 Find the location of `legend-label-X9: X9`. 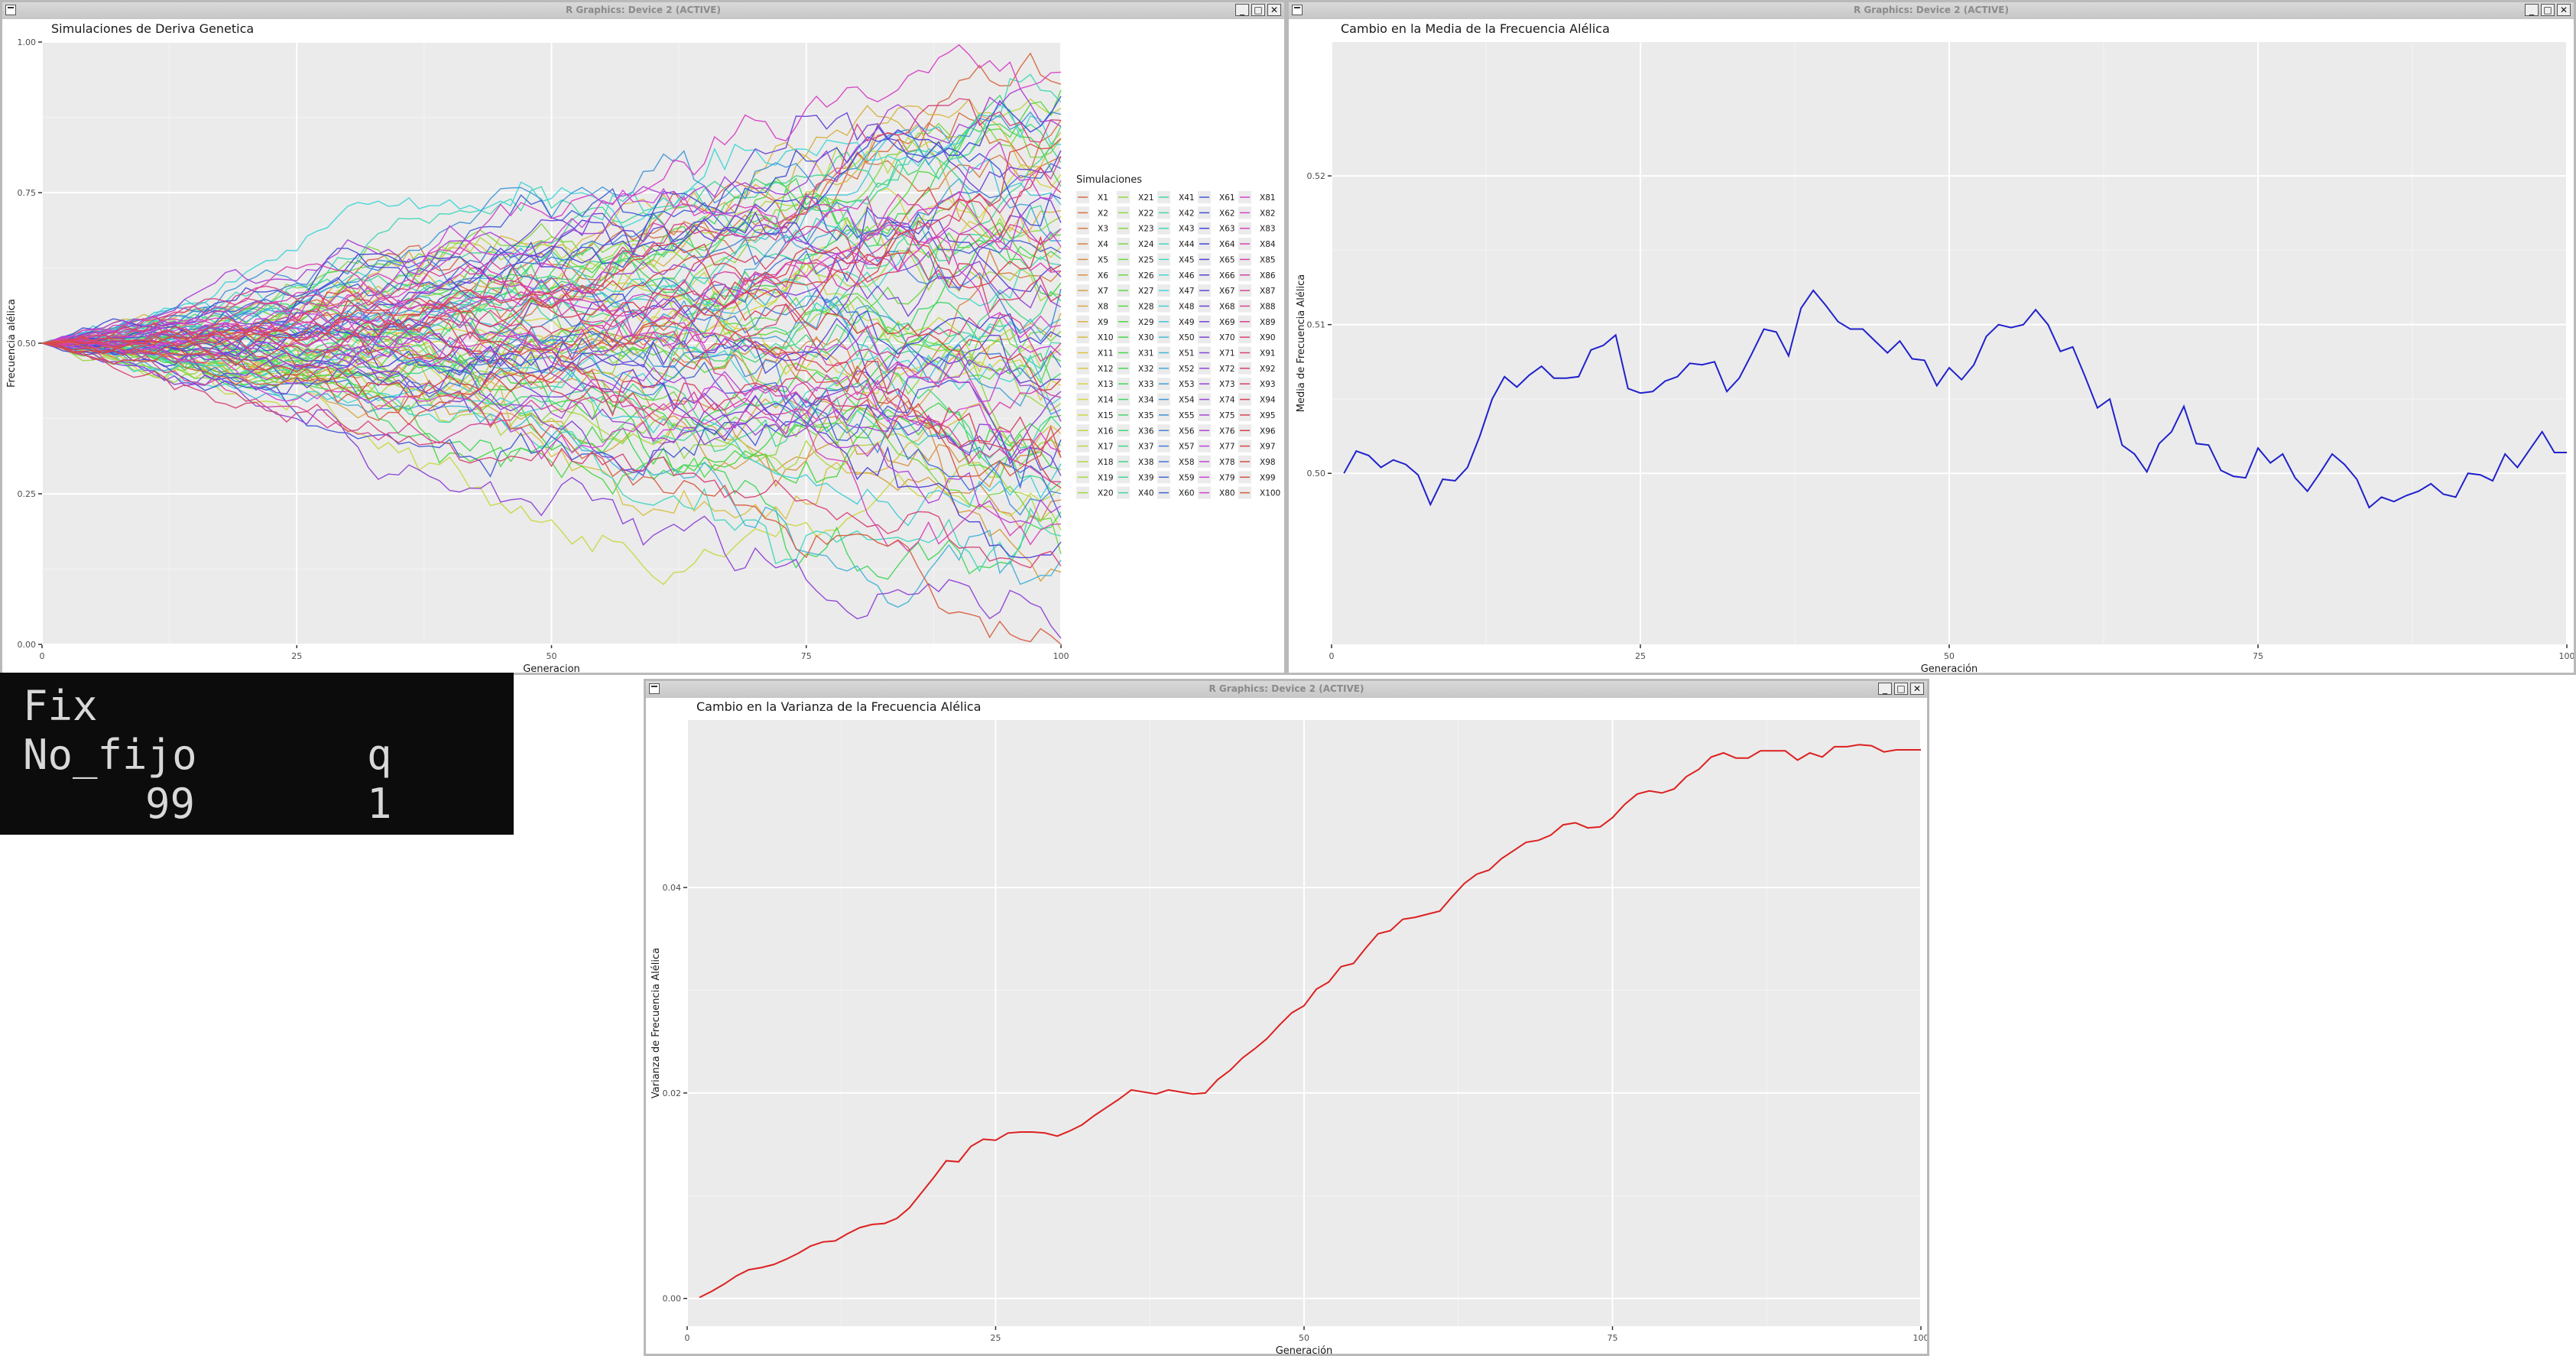

legend-label-X9: X9 is located at coordinates (1103, 322).